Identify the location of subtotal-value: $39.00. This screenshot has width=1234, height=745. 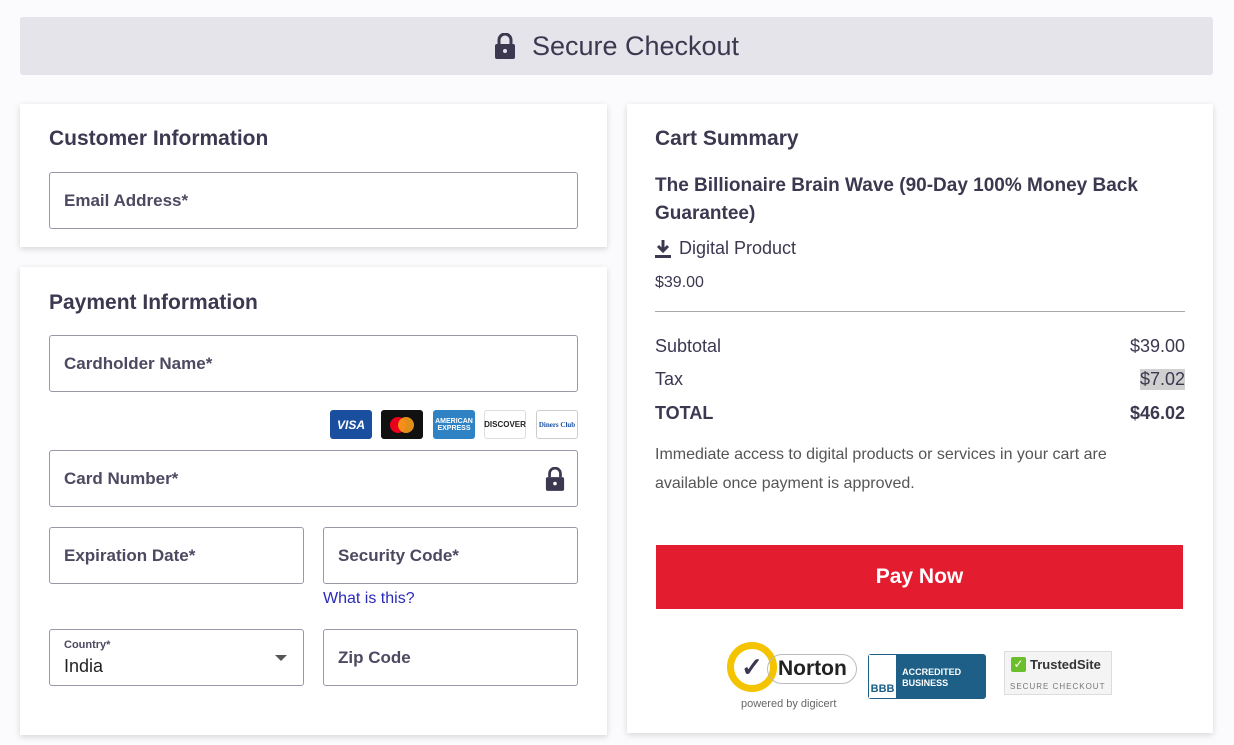
(1157, 346).